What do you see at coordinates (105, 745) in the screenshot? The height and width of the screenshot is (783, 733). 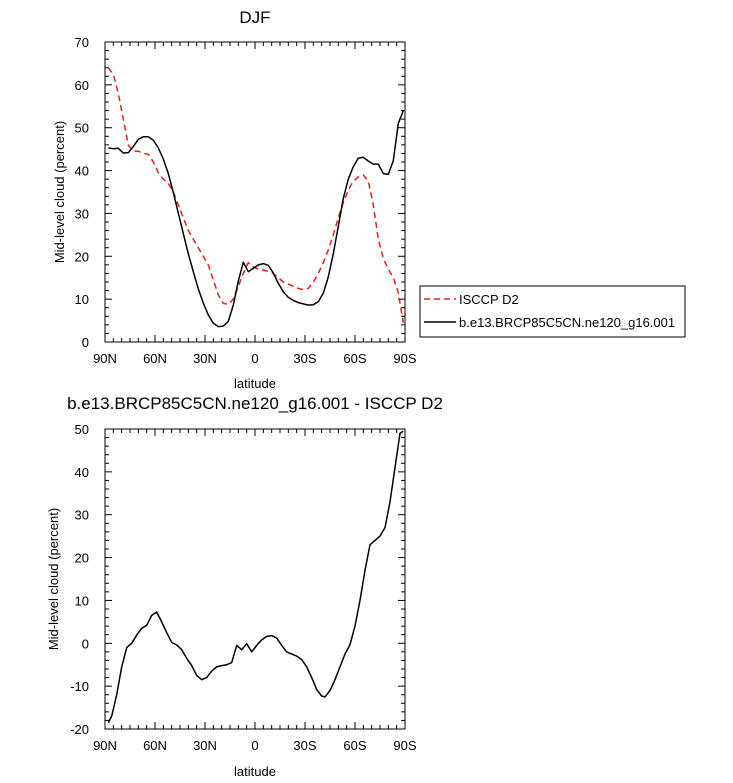 I see `bottom-chart-x-tick-label: 90N` at bounding box center [105, 745].